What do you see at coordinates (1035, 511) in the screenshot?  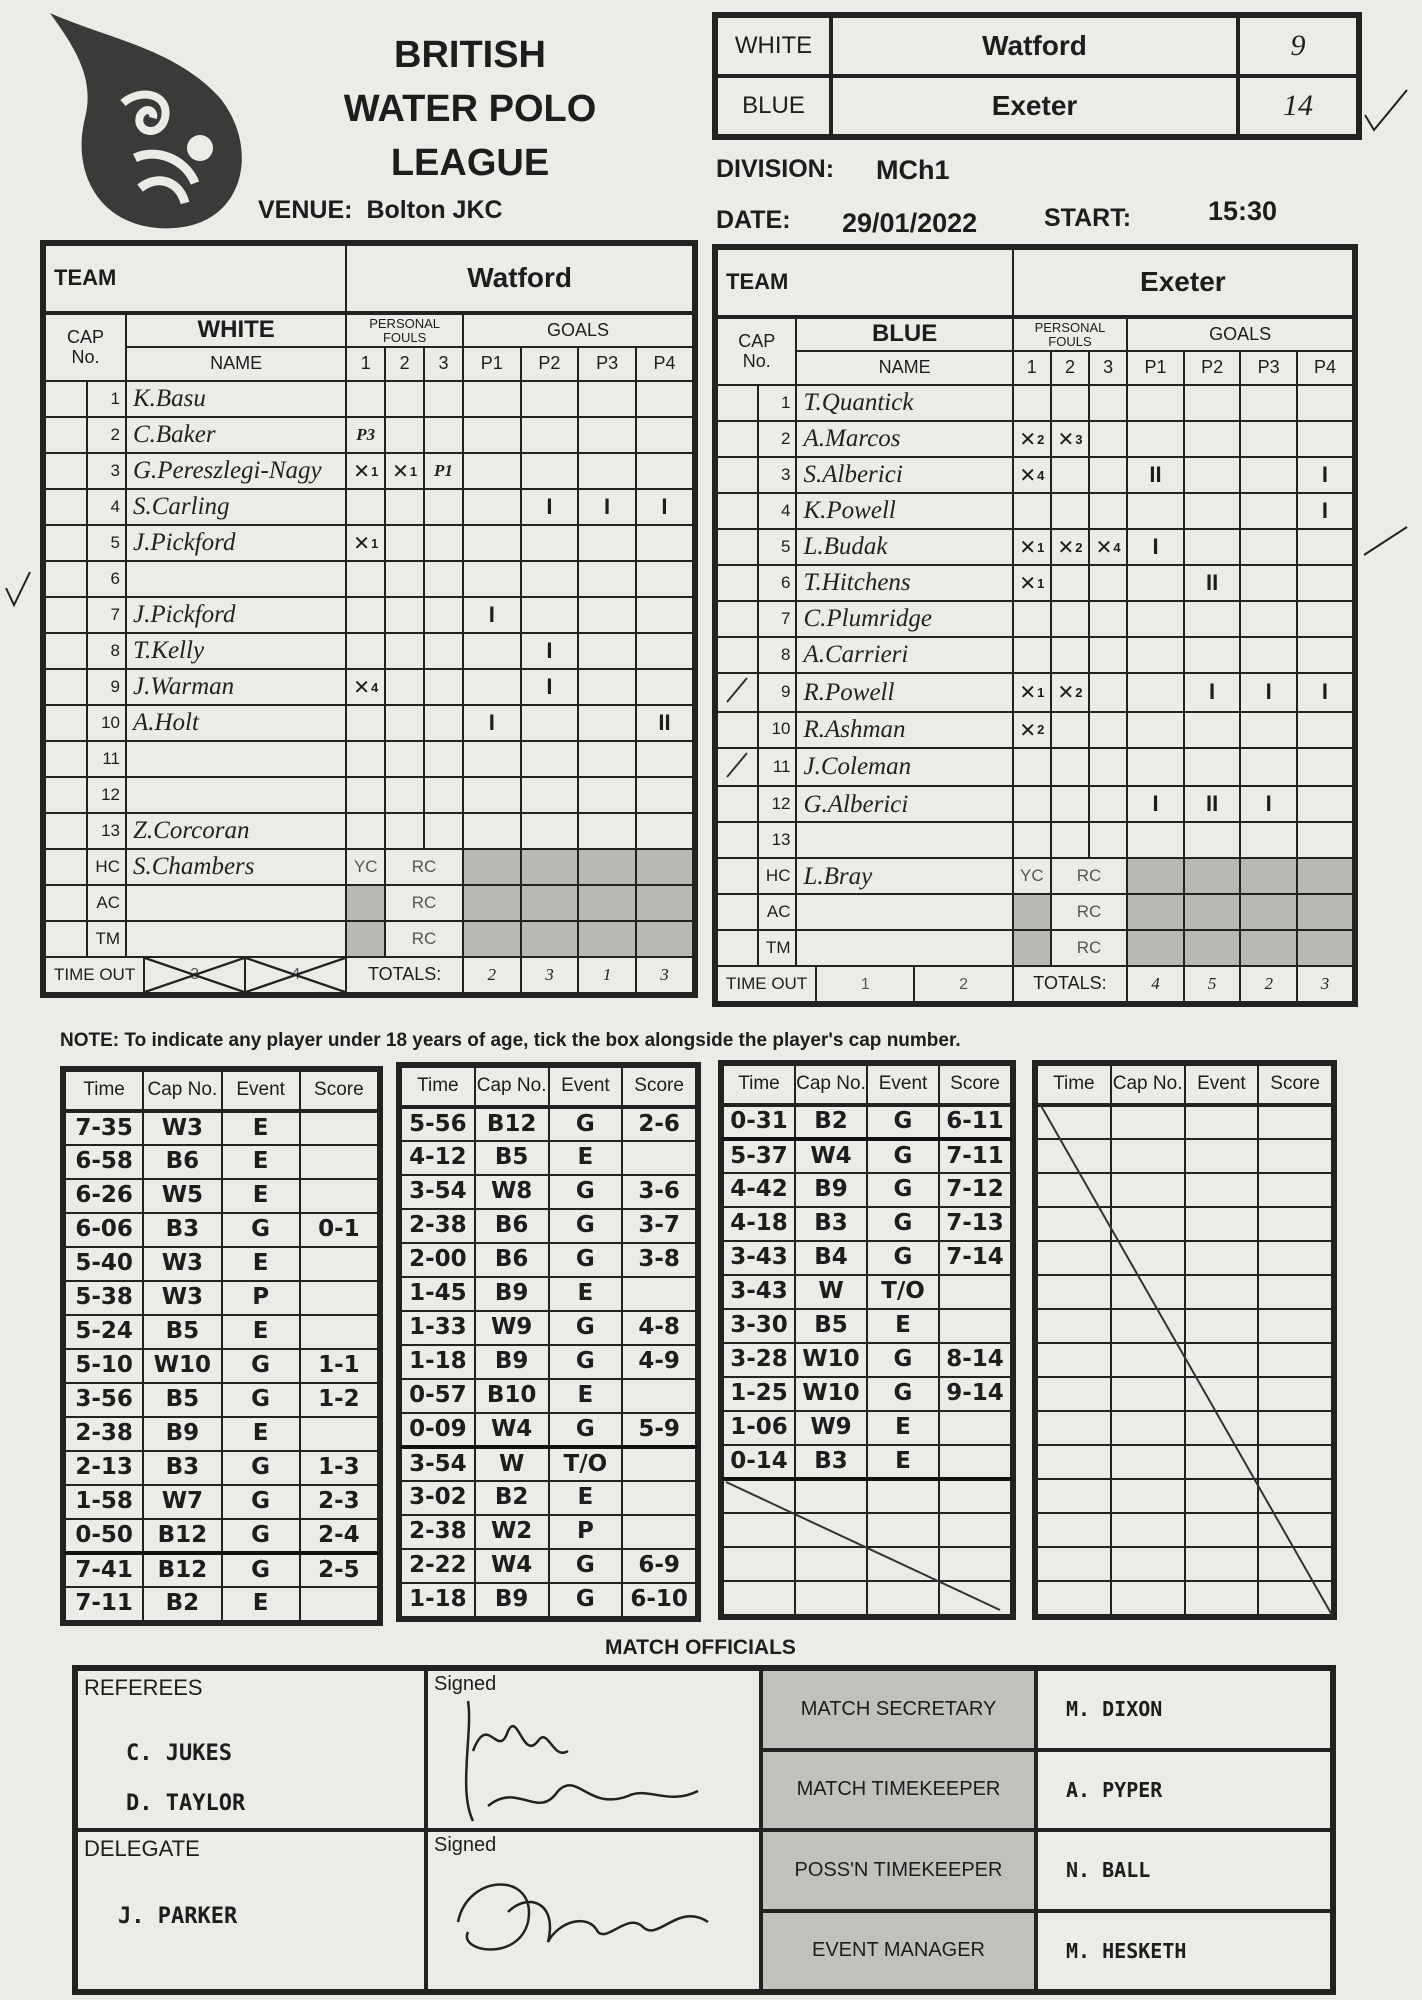 I see `player-row: 4 K.Powell I` at bounding box center [1035, 511].